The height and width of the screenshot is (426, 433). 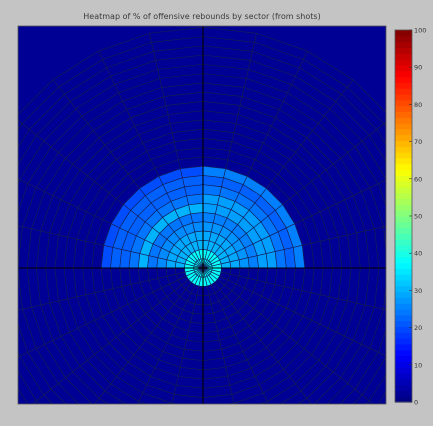 I want to click on colorbar-tick-label: 90, so click(x=418, y=68).